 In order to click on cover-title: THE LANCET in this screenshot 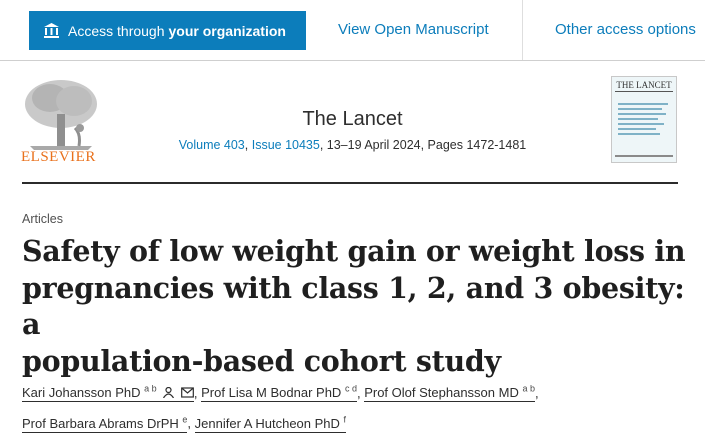, I will do `click(644, 85)`.